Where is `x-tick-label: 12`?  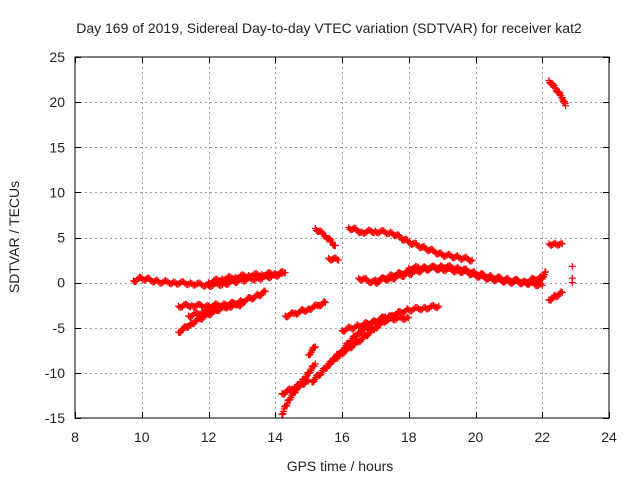
x-tick-label: 12 is located at coordinates (209, 437).